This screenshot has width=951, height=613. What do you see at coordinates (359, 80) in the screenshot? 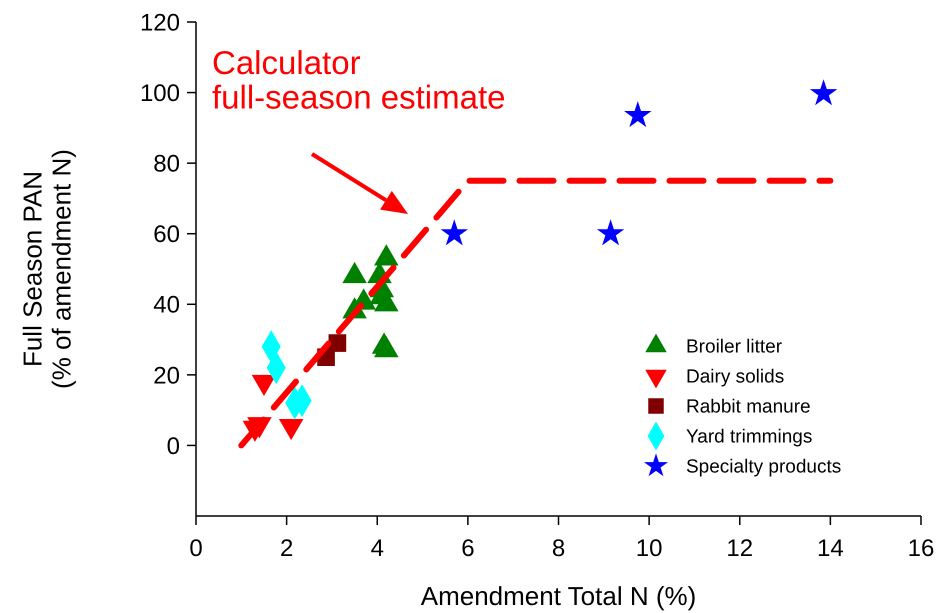
I see `annotation: Calculator full-season estimate` at bounding box center [359, 80].